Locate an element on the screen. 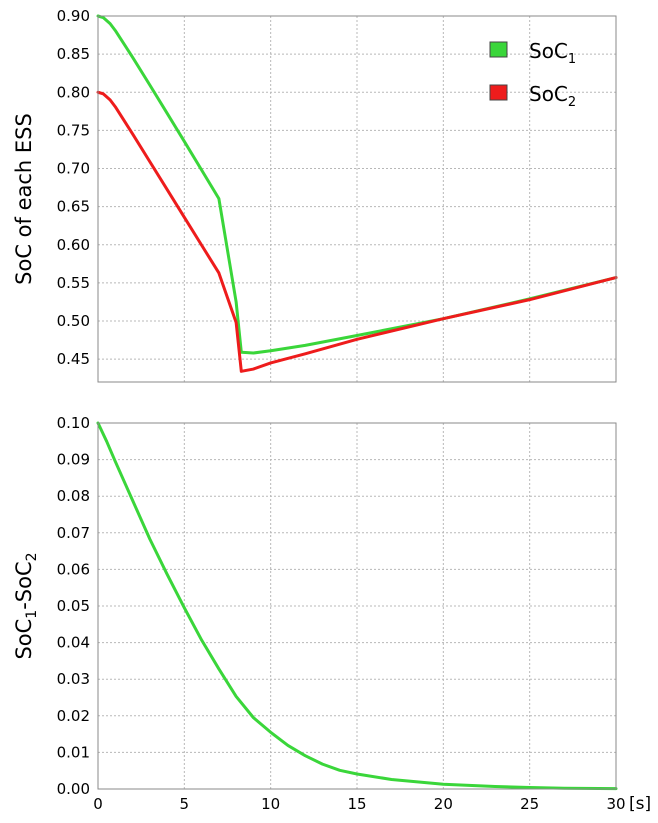  svg-text: SoC1 is located at coordinates (552, 53).